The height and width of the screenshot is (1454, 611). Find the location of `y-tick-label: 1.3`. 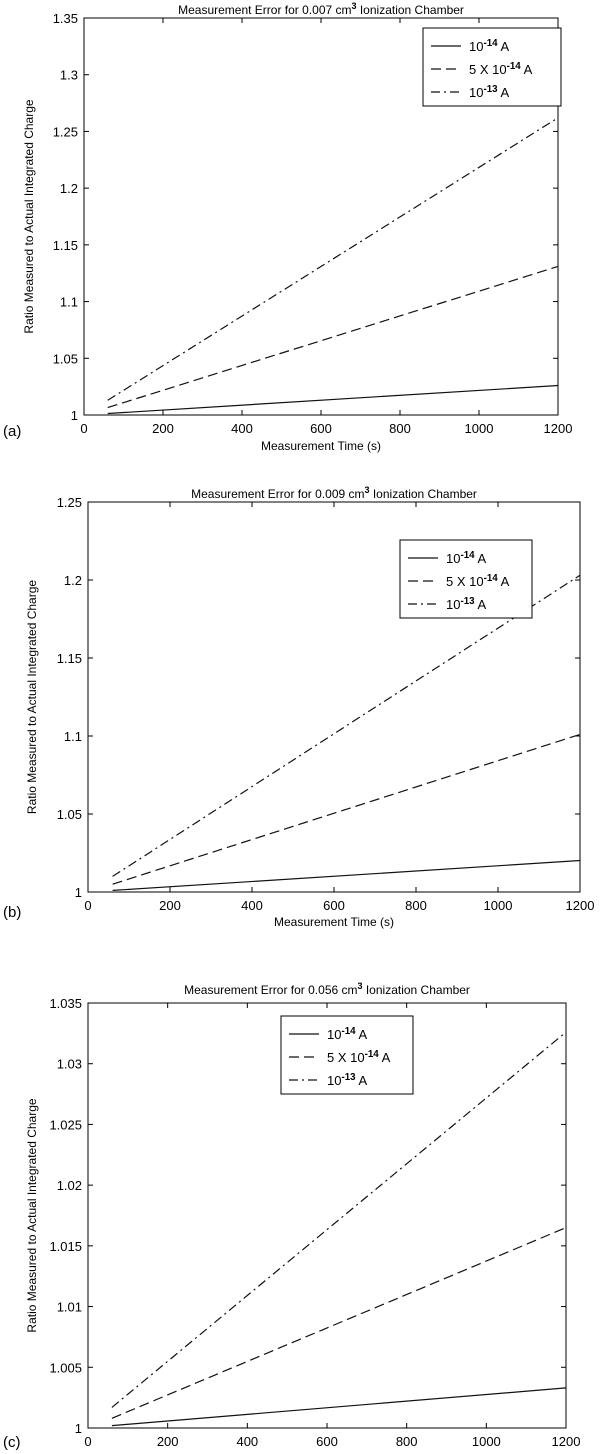

y-tick-label: 1.3 is located at coordinates (69, 75).